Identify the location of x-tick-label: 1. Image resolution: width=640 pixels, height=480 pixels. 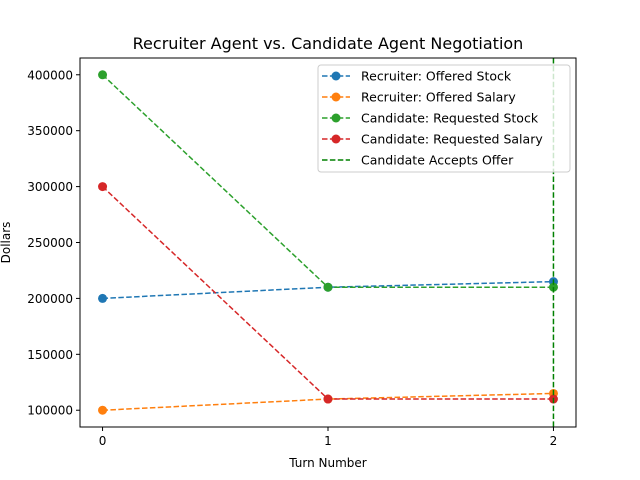
(328, 441).